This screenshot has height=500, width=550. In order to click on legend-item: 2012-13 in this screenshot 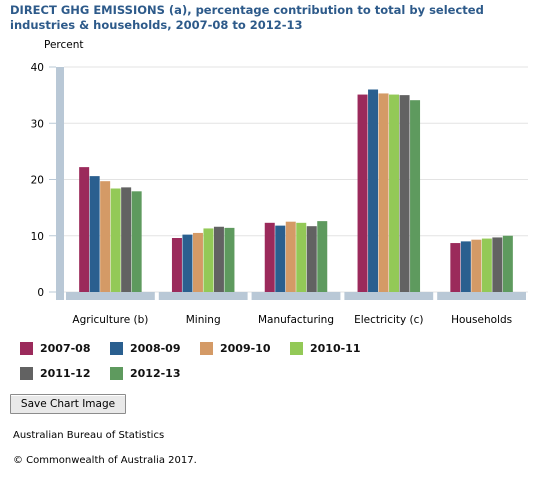, I will do `click(145, 373)`.